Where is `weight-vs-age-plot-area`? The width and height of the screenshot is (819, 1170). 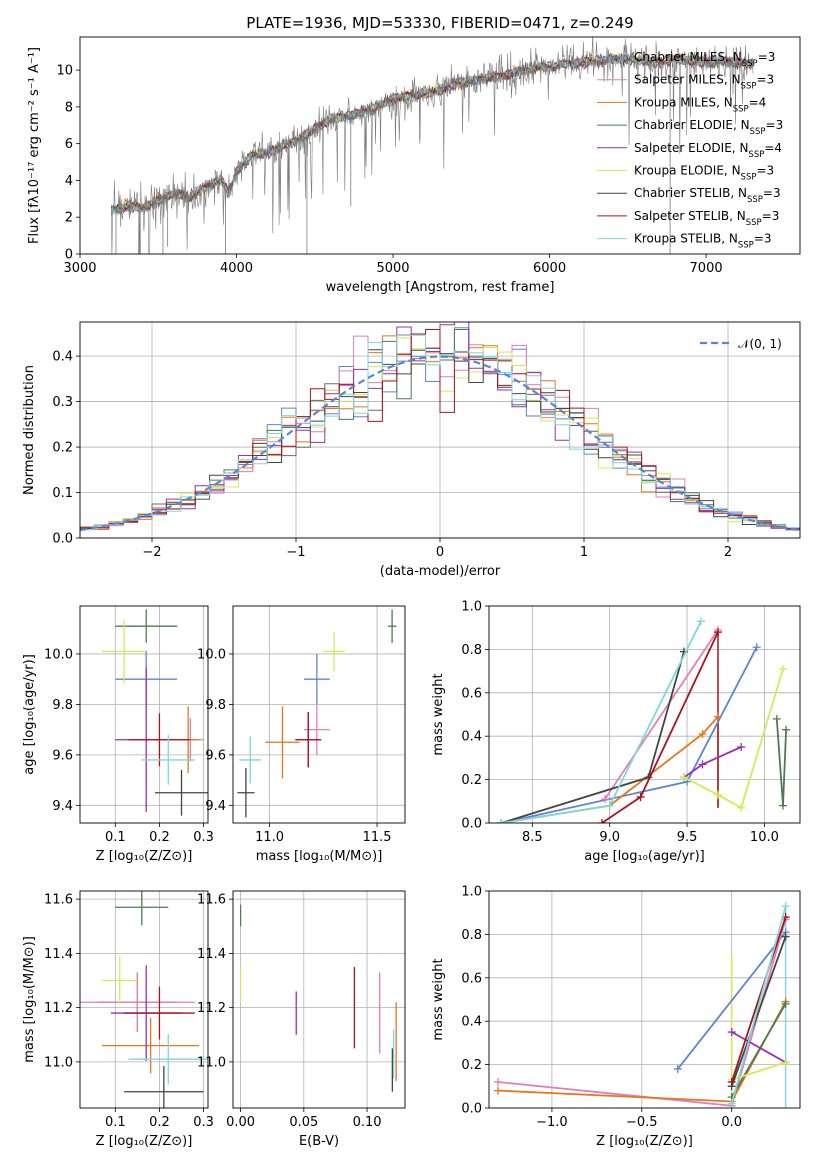 weight-vs-age-plot-area is located at coordinates (644, 714).